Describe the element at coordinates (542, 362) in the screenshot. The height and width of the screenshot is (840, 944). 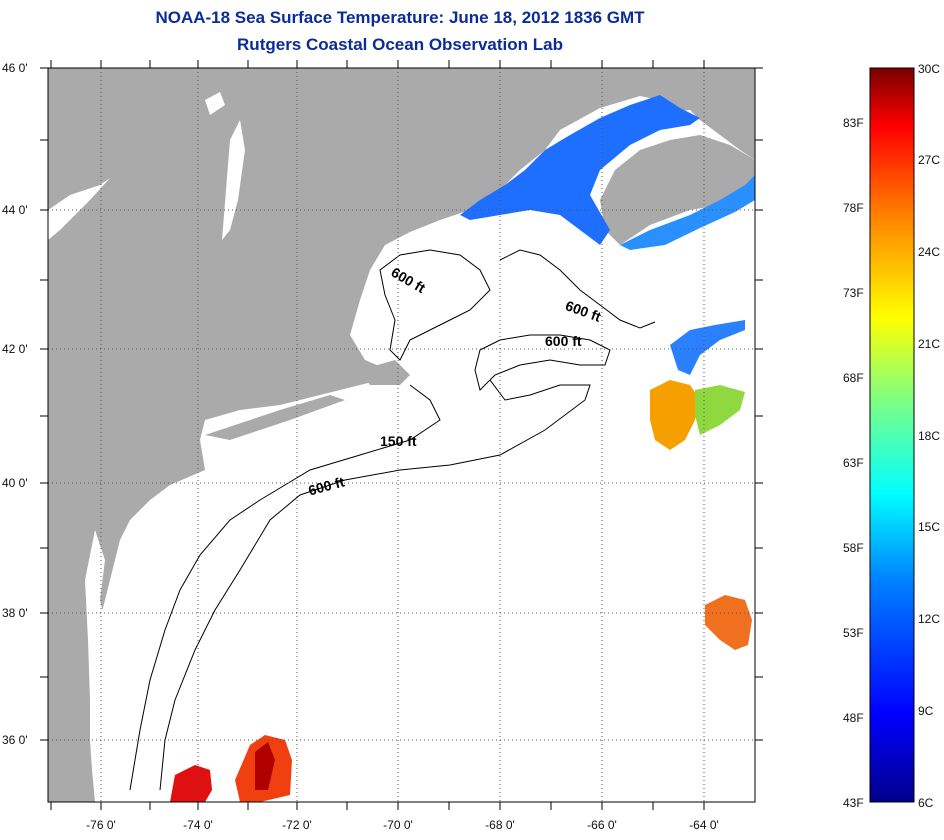
I see `contour-600-georges` at that location.